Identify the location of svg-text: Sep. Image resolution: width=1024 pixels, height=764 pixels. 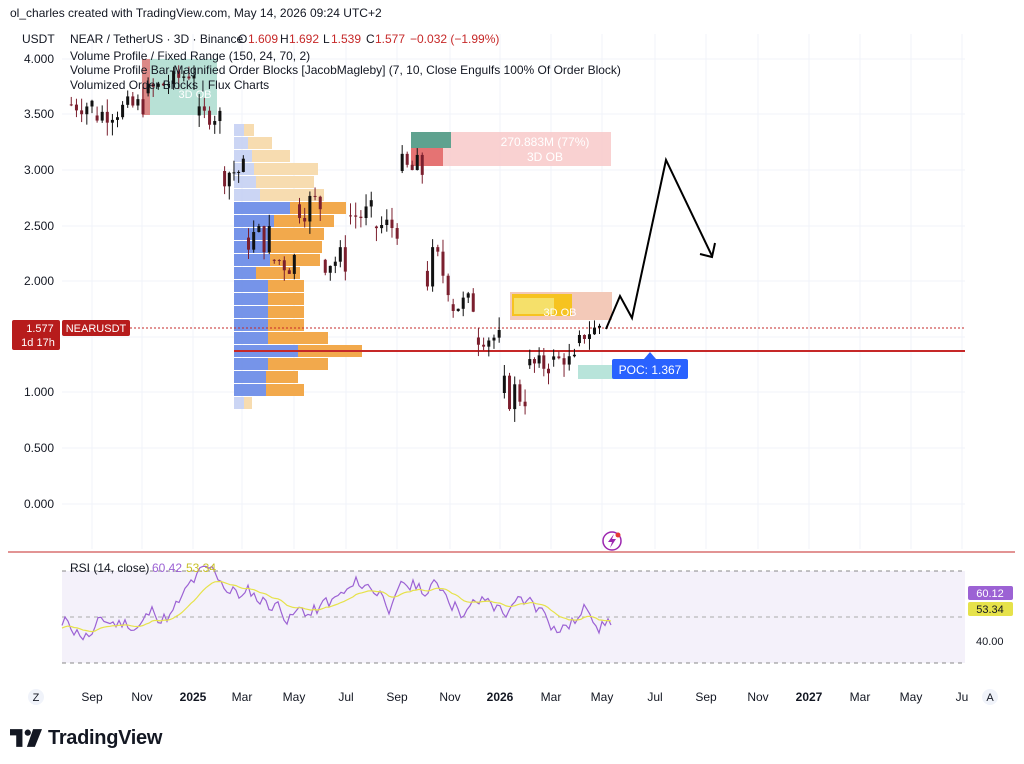
(92, 697).